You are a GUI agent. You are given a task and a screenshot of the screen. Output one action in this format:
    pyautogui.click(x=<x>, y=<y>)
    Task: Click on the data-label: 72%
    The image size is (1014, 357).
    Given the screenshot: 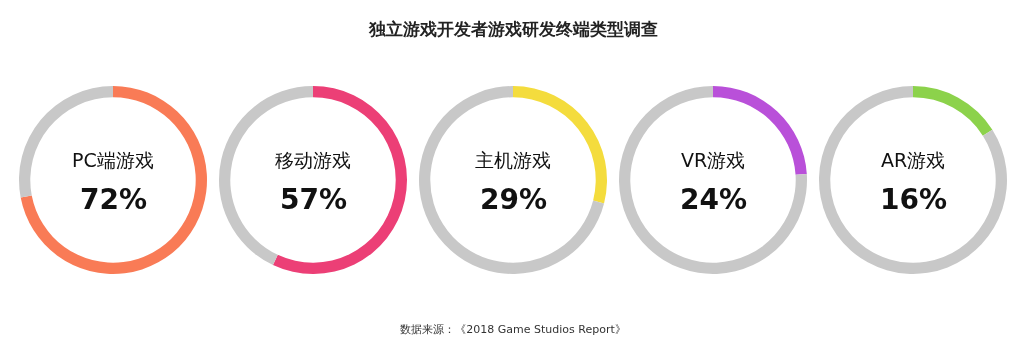 What is the action you would take?
    pyautogui.click(x=114, y=199)
    